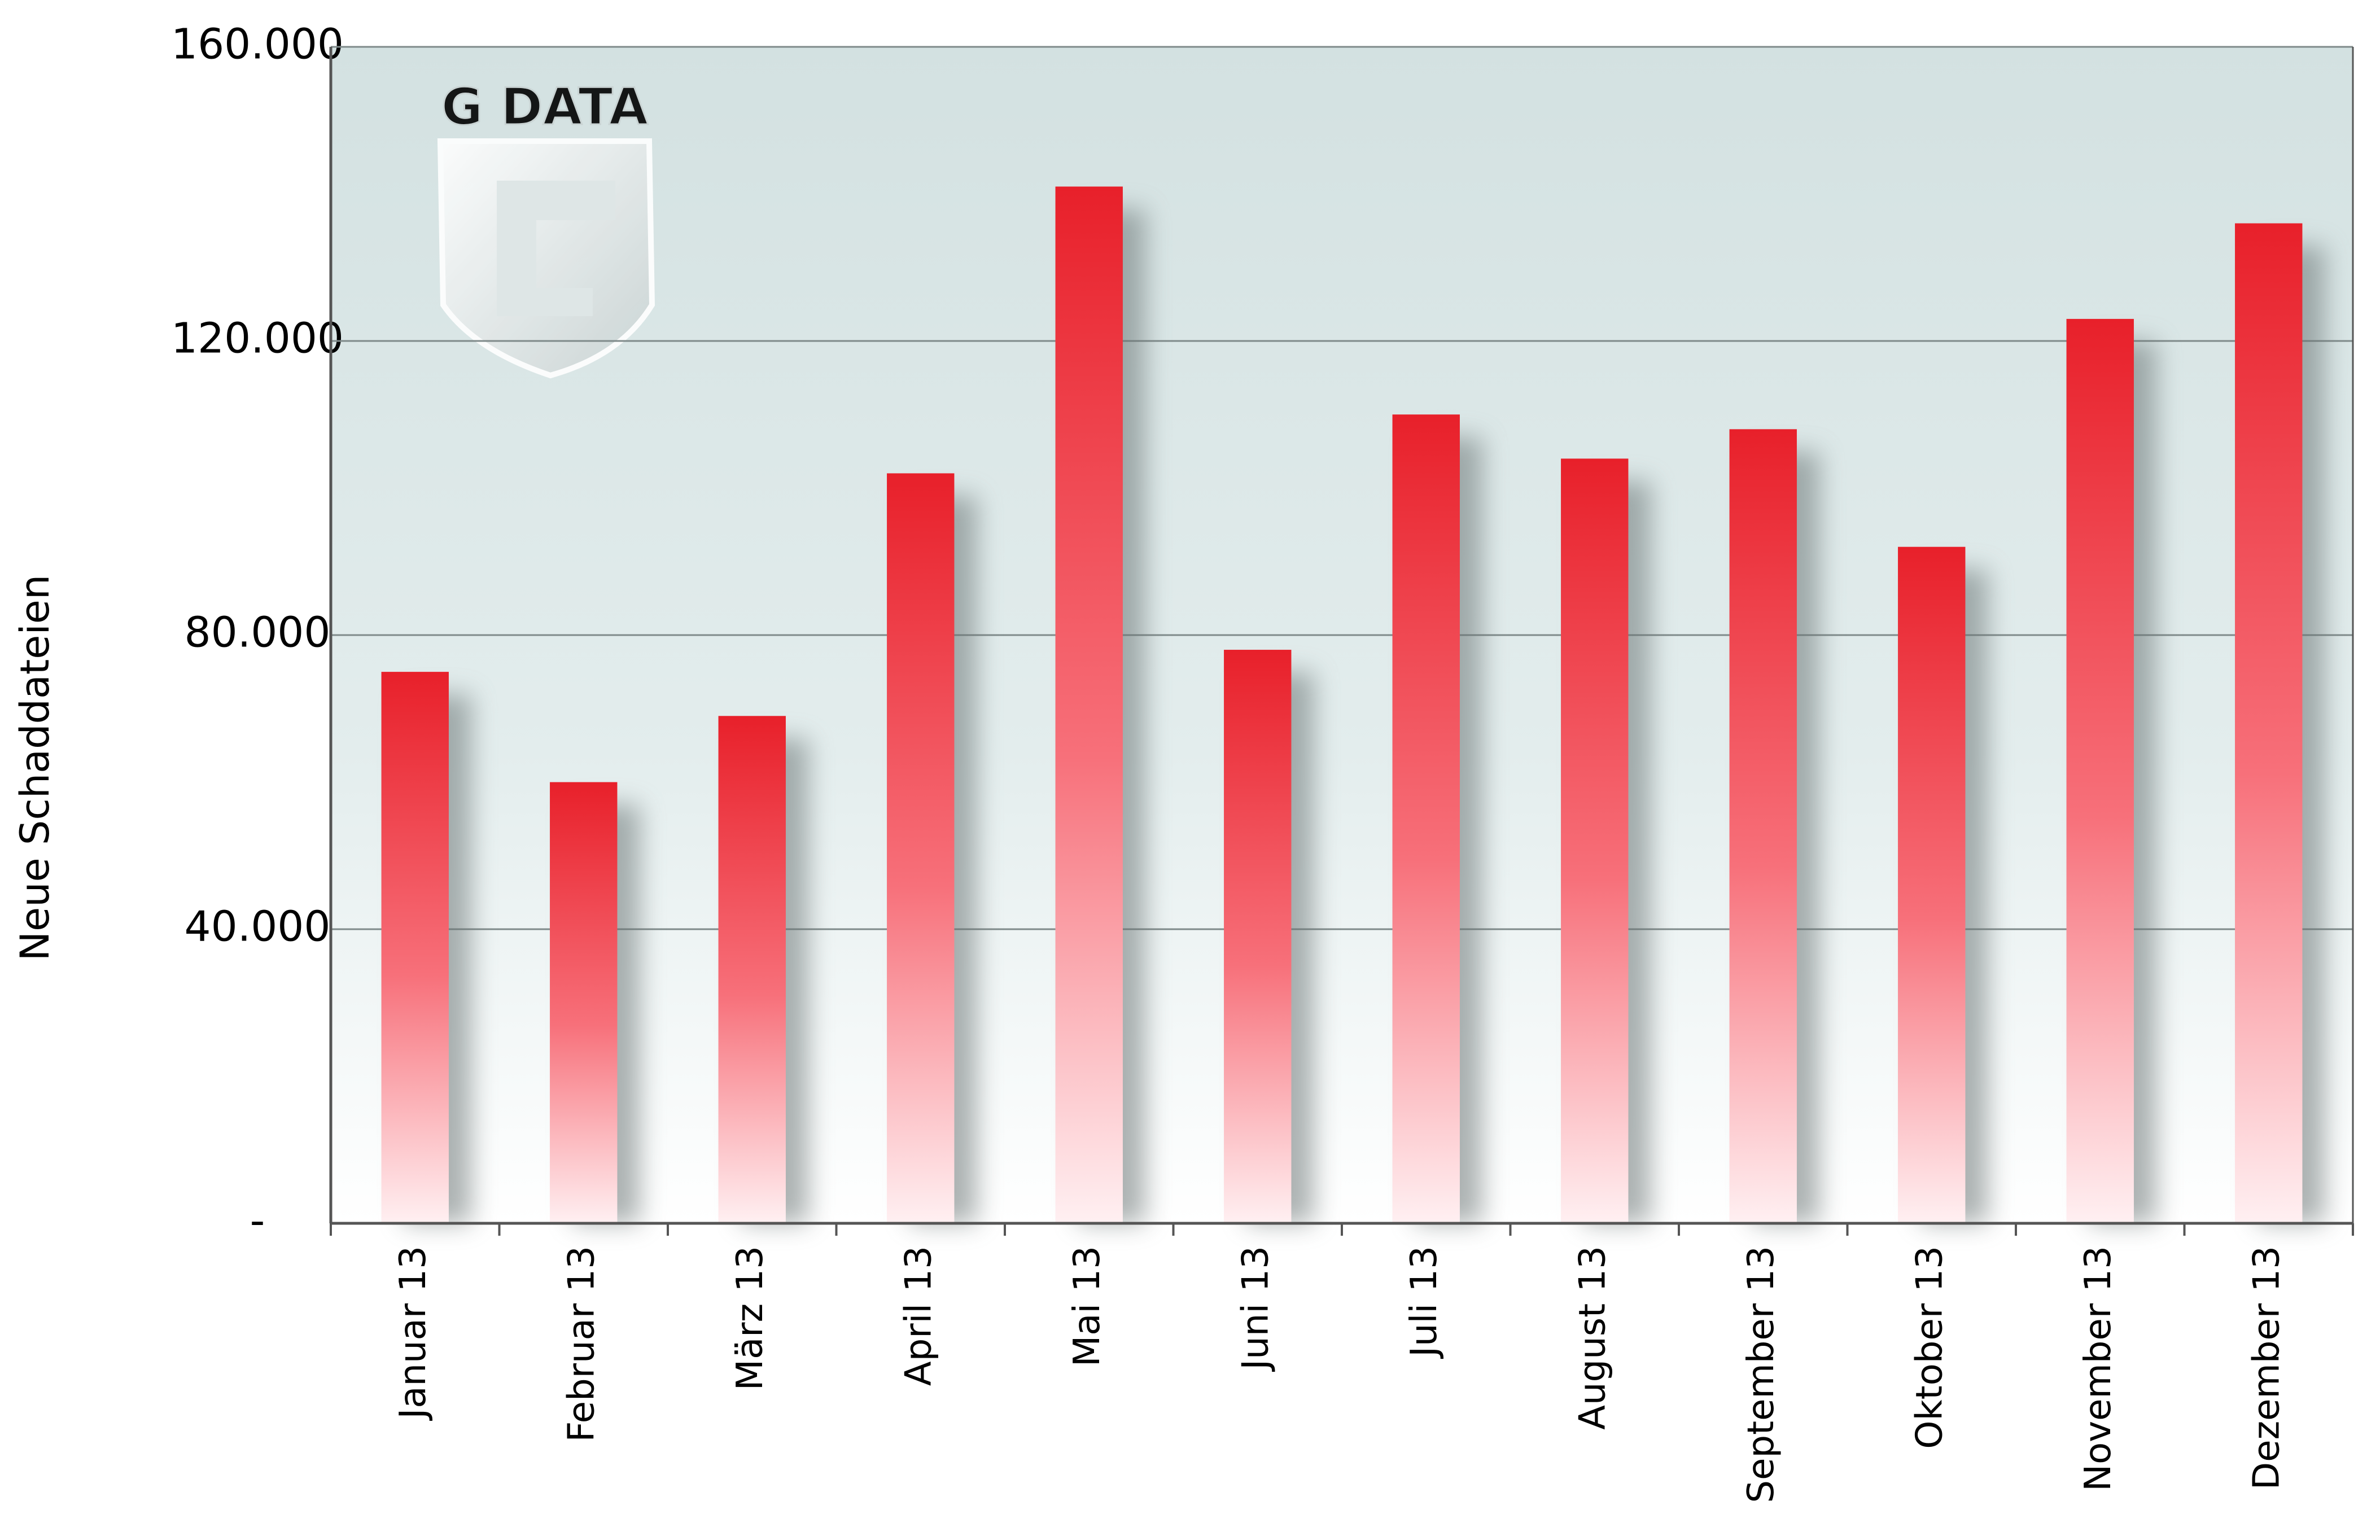 The height and width of the screenshot is (1540, 2380). What do you see at coordinates (413, 1333) in the screenshot?
I see `x-tick-label: Januar 13` at bounding box center [413, 1333].